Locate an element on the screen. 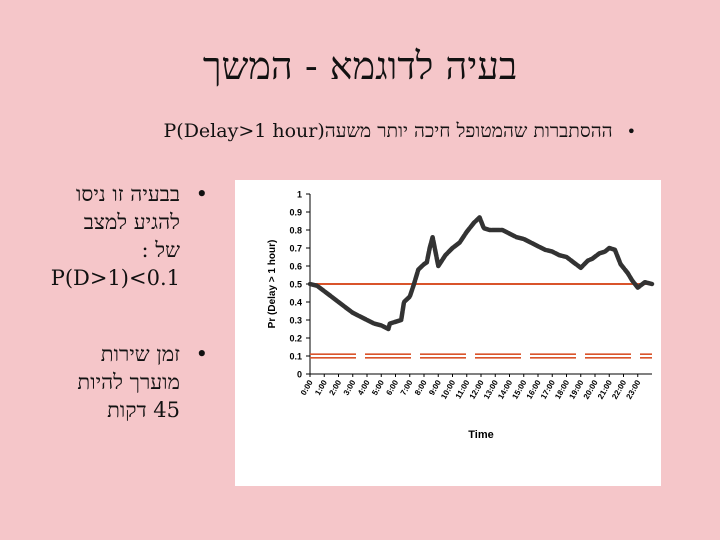  x-tick-label: 23:00 is located at coordinates (633, 389).